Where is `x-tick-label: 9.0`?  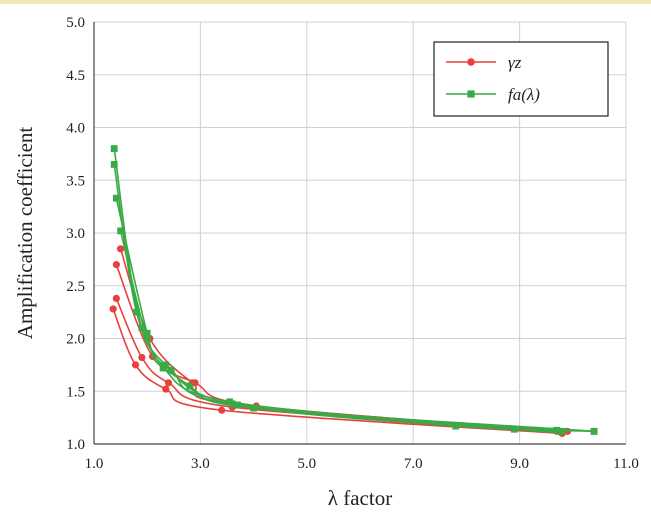 x-tick-label: 9.0 is located at coordinates (519, 464).